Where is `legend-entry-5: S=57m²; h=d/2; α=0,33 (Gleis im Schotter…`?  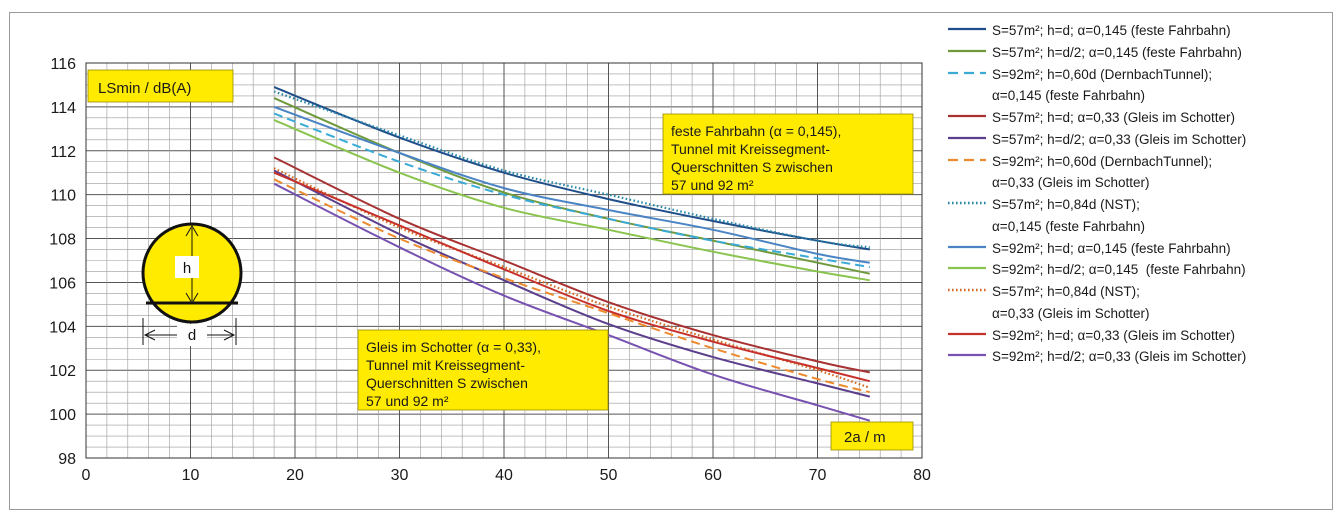 legend-entry-5: S=57m²; h=d/2; α=0,33 (Gleis im Schotter… is located at coordinates (1141, 140).